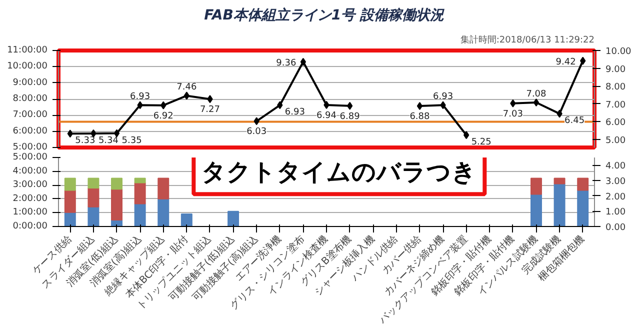 The width and height of the screenshot is (640, 333). I want to click on data-label: 6.03, so click(256, 132).